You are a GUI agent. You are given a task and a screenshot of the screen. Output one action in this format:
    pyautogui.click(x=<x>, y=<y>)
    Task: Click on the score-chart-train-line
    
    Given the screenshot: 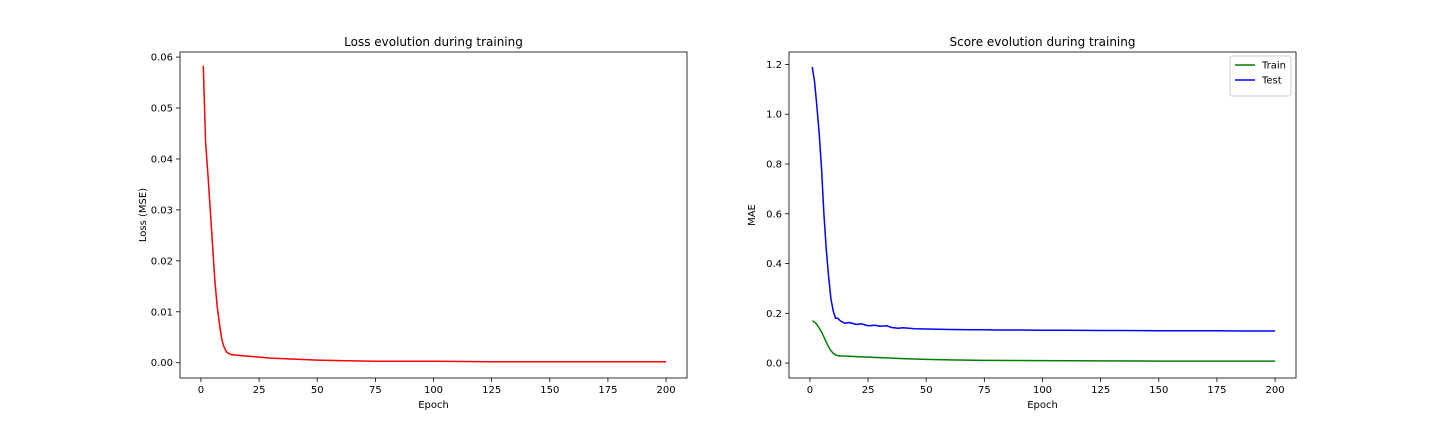 What is the action you would take?
    pyautogui.click(x=1043, y=341)
    